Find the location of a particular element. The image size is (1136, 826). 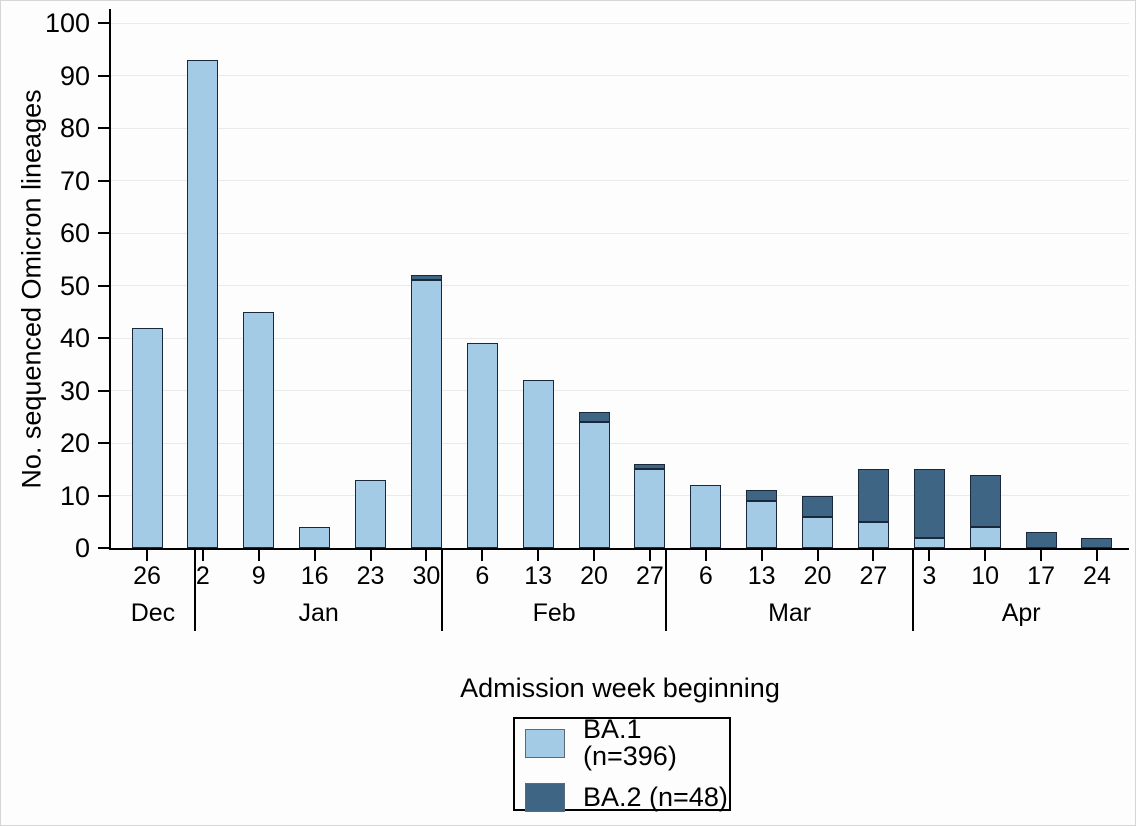

week-label-15: 10 is located at coordinates (985, 576).